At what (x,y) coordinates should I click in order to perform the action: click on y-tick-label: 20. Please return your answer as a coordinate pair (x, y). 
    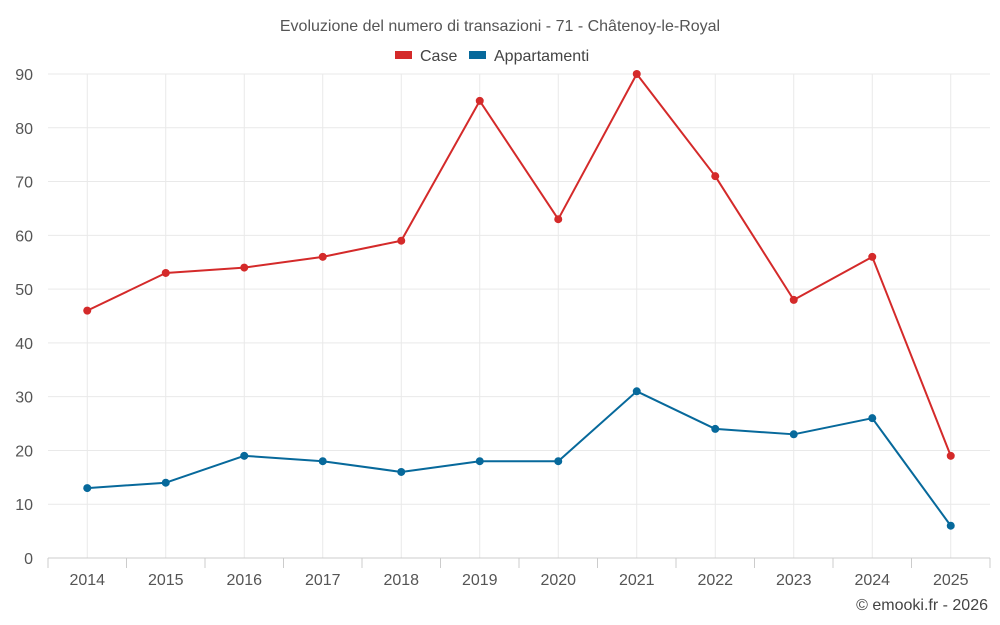
    Looking at the image, I should click on (24, 451).